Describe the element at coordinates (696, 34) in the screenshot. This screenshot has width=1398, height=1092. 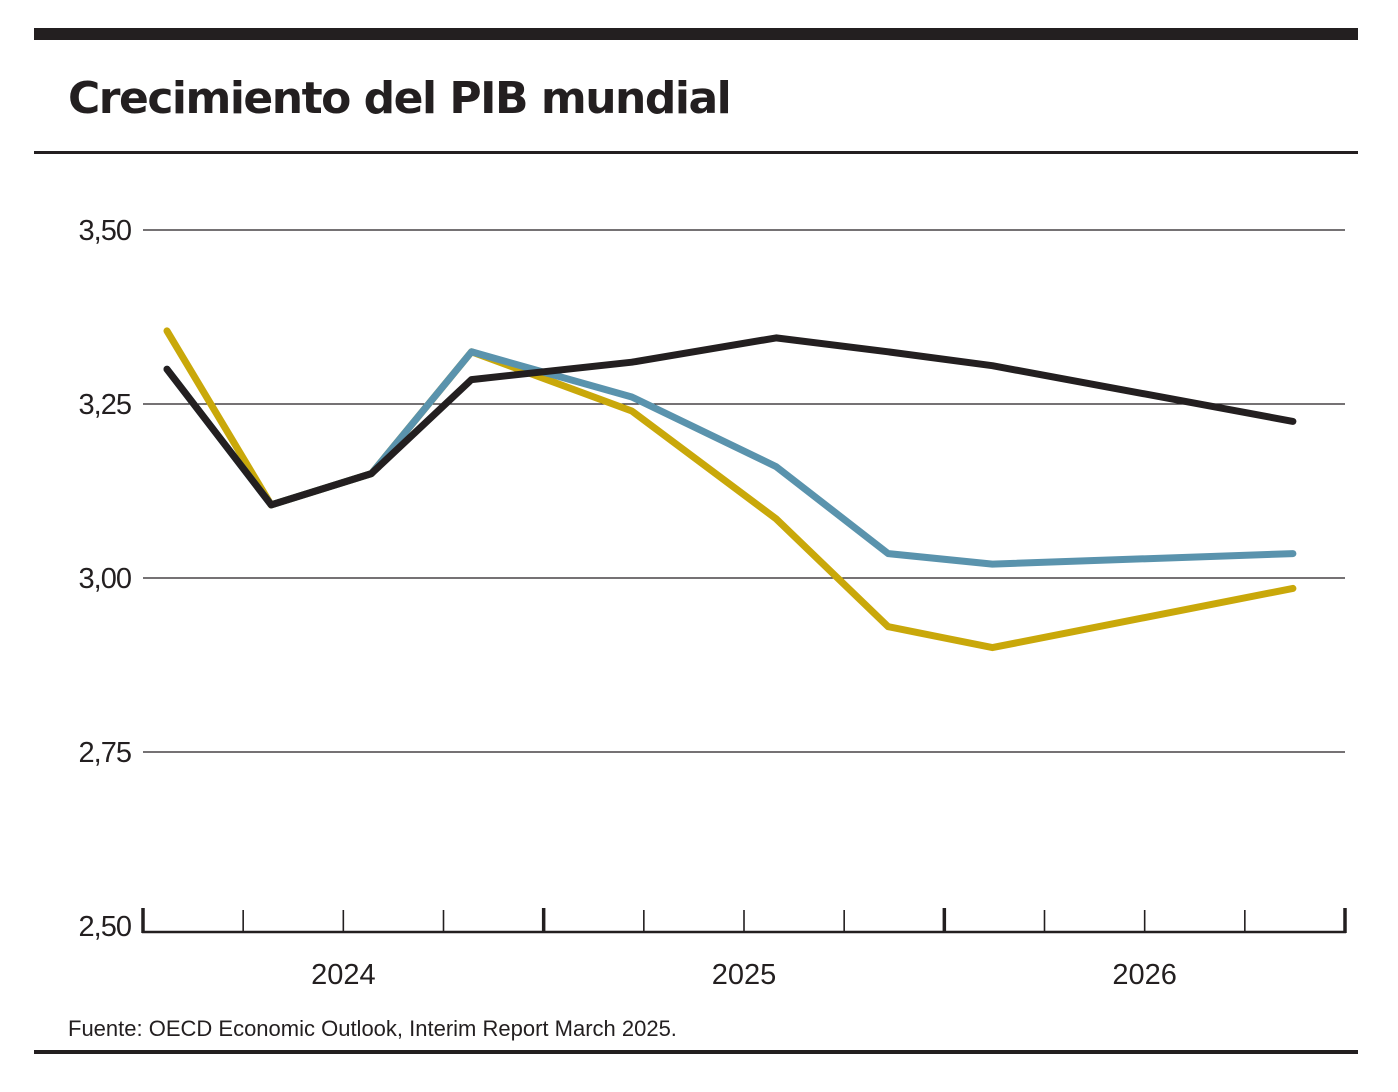
I see `top-bar` at that location.